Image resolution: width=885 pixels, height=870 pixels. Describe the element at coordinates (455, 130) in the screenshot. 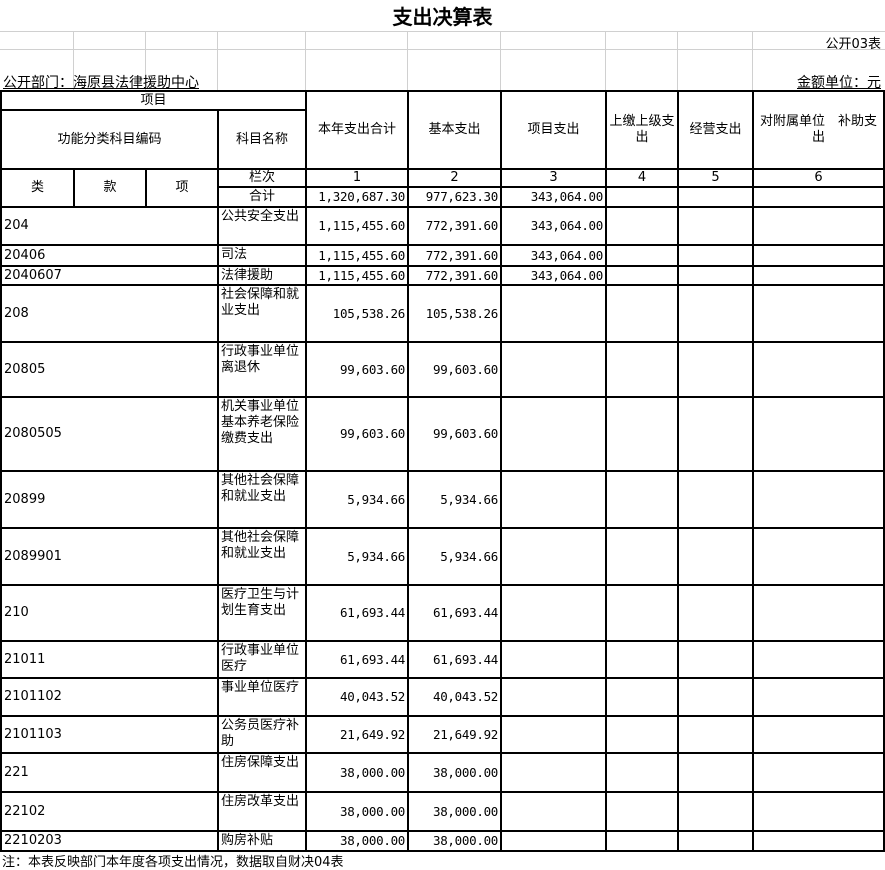

I see `header-basic: 基本支出` at that location.